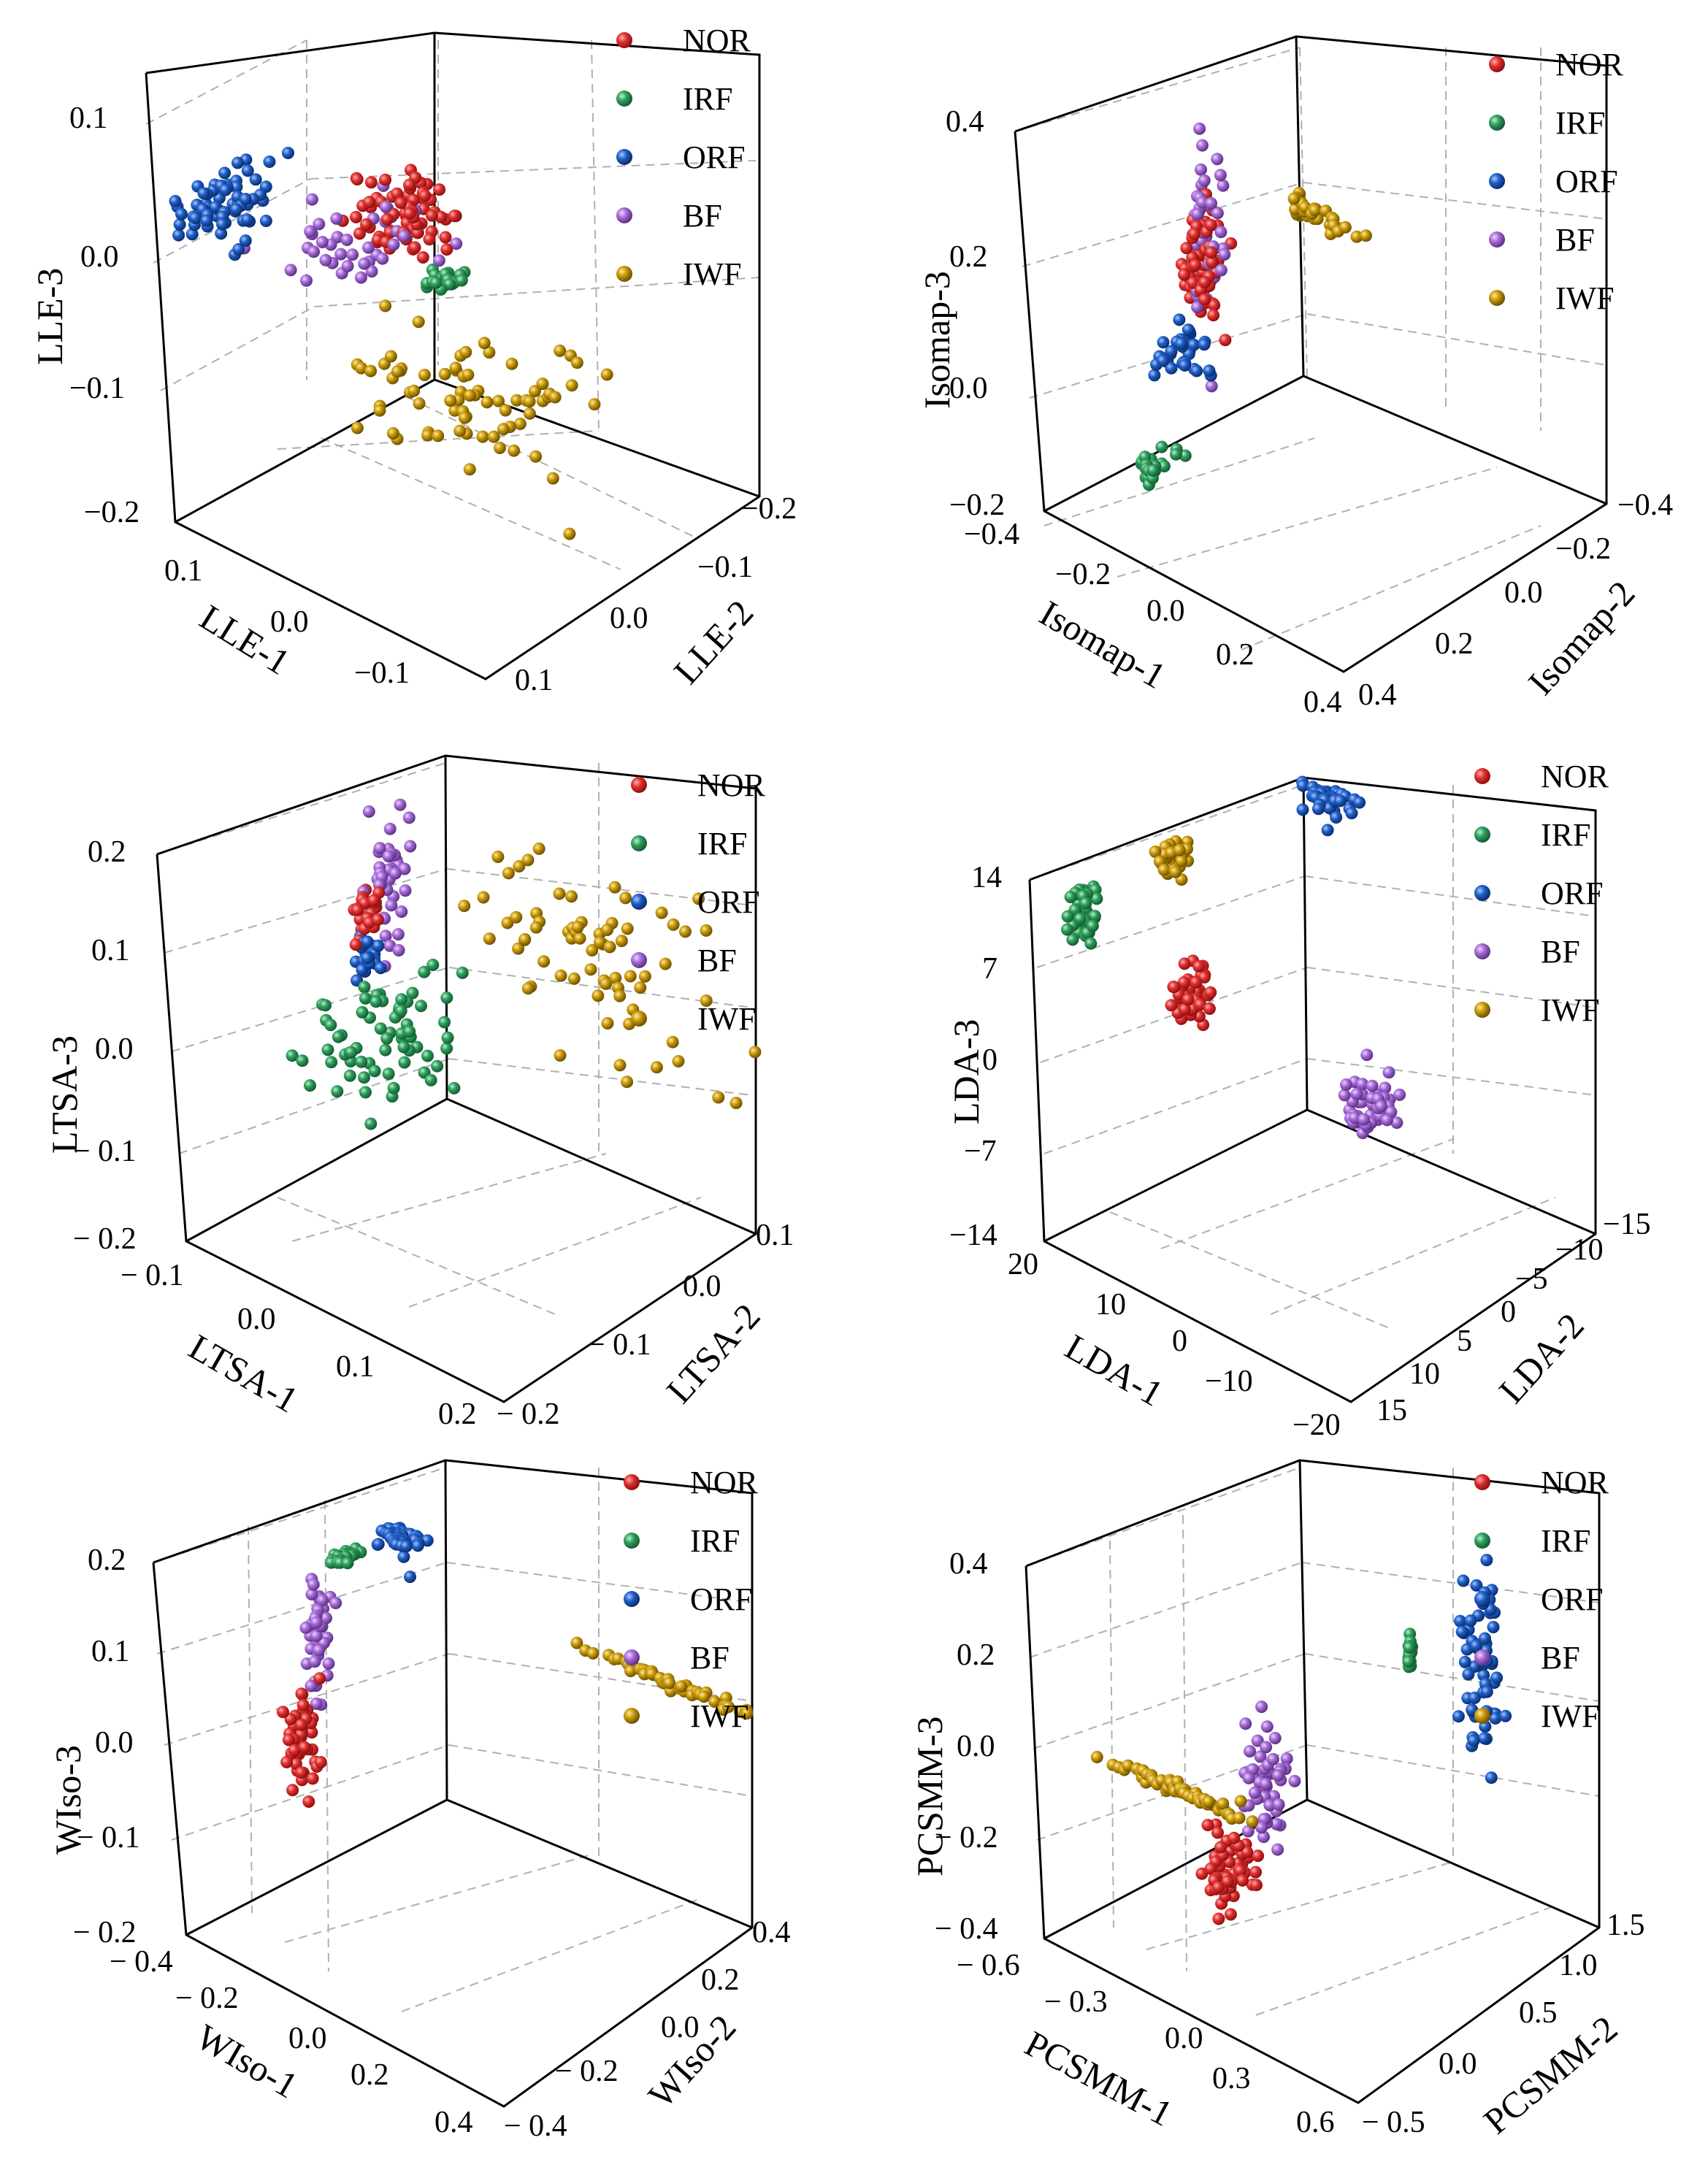 The height and width of the screenshot is (2178, 1708). What do you see at coordinates (1578, 1965) in the screenshot?
I see `y-tick-label: 1.0` at bounding box center [1578, 1965].